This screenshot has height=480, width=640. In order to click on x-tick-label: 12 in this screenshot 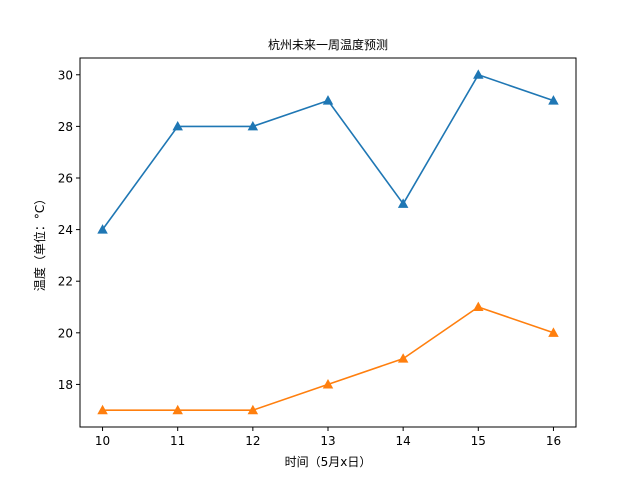, I will do `click(252, 441)`.